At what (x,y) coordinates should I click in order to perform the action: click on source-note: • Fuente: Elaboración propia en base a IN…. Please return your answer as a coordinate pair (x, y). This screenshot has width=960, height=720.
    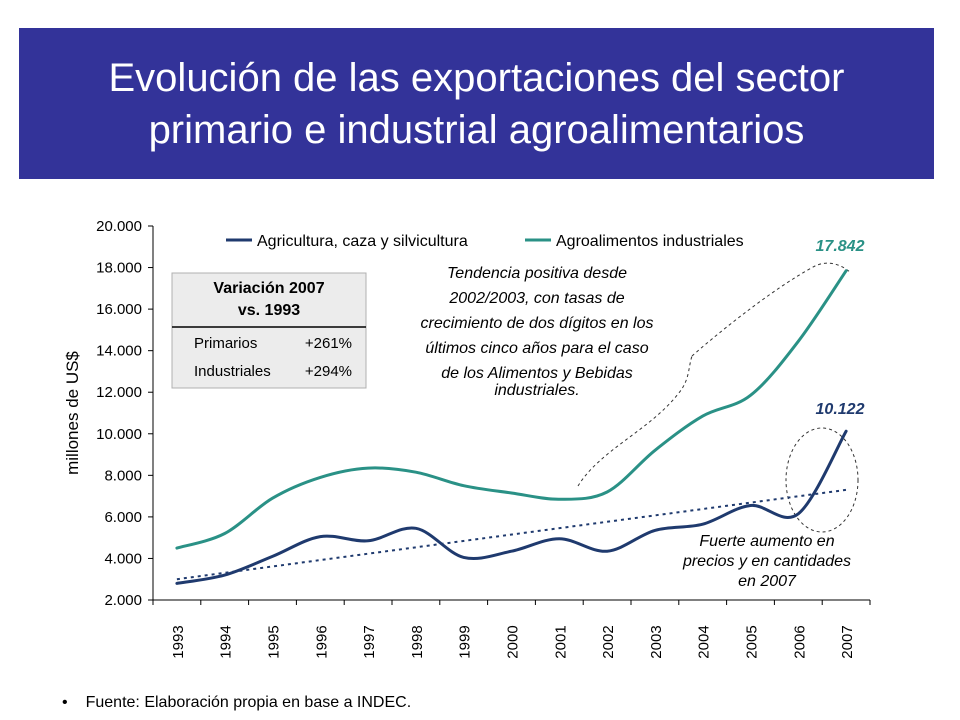
    Looking at the image, I should click on (236, 703).